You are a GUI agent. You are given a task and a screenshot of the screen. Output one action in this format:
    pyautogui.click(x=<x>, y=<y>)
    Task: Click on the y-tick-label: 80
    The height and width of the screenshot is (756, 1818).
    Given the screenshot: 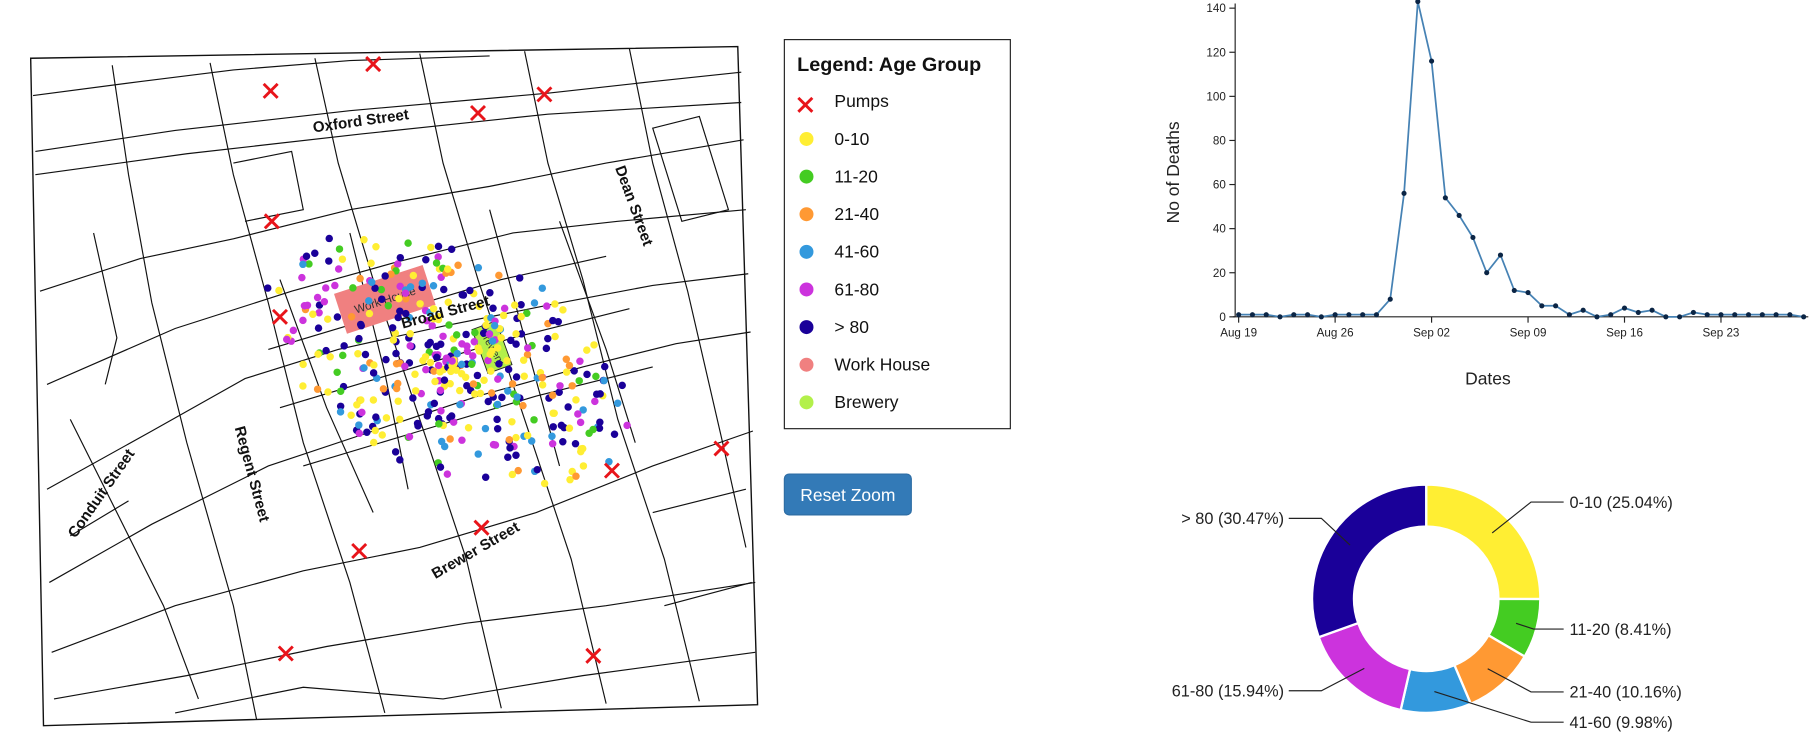 What is the action you would take?
    pyautogui.click(x=1219, y=141)
    